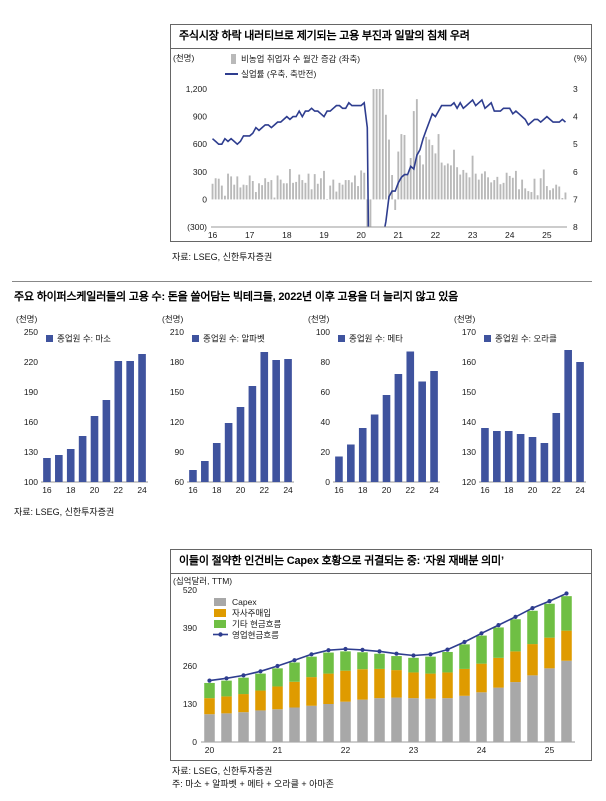  I want to click on svg-text: 25, so click(550, 750).